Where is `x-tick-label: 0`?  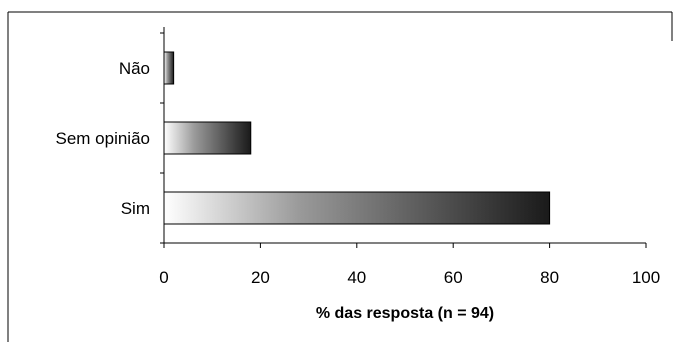 x-tick-label: 0 is located at coordinates (163, 277).